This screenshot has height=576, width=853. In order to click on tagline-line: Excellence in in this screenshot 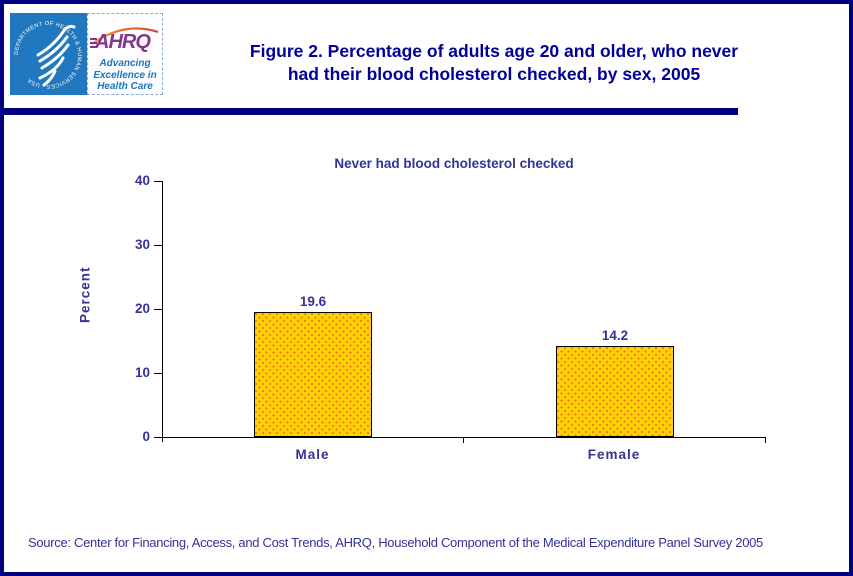, I will do `click(125, 75)`.